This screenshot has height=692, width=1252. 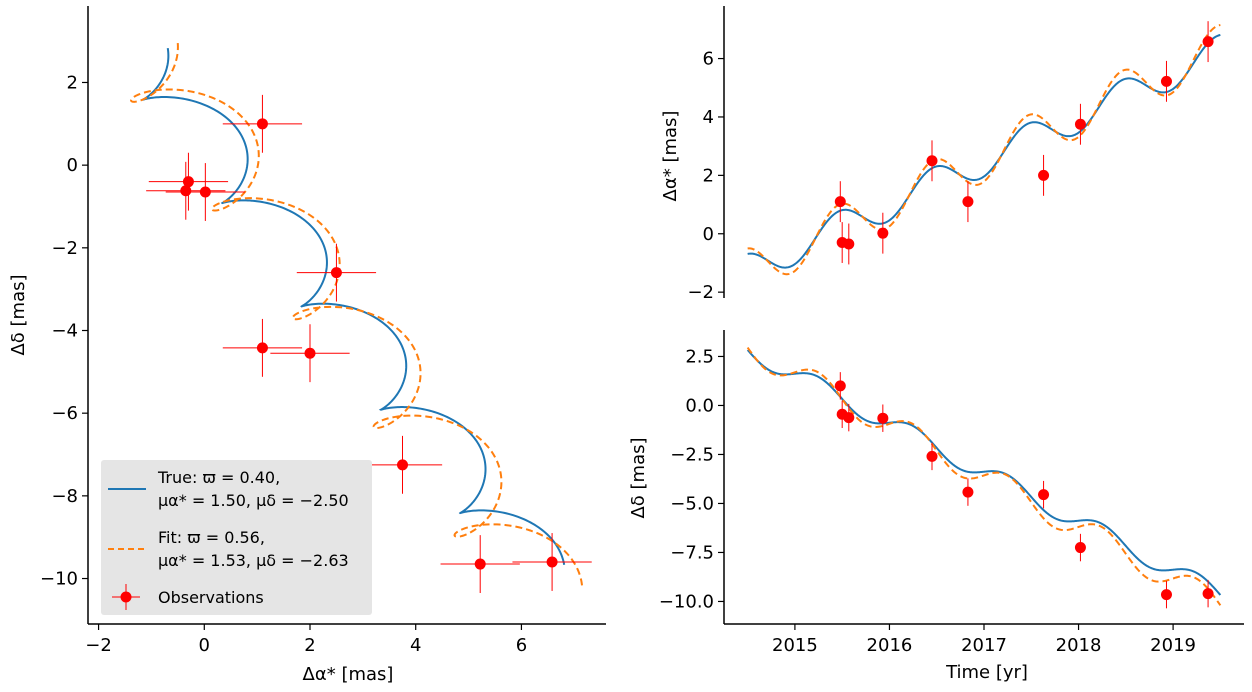 I want to click on ra-vs-time-y-tick-label: 2, so click(x=708, y=175).